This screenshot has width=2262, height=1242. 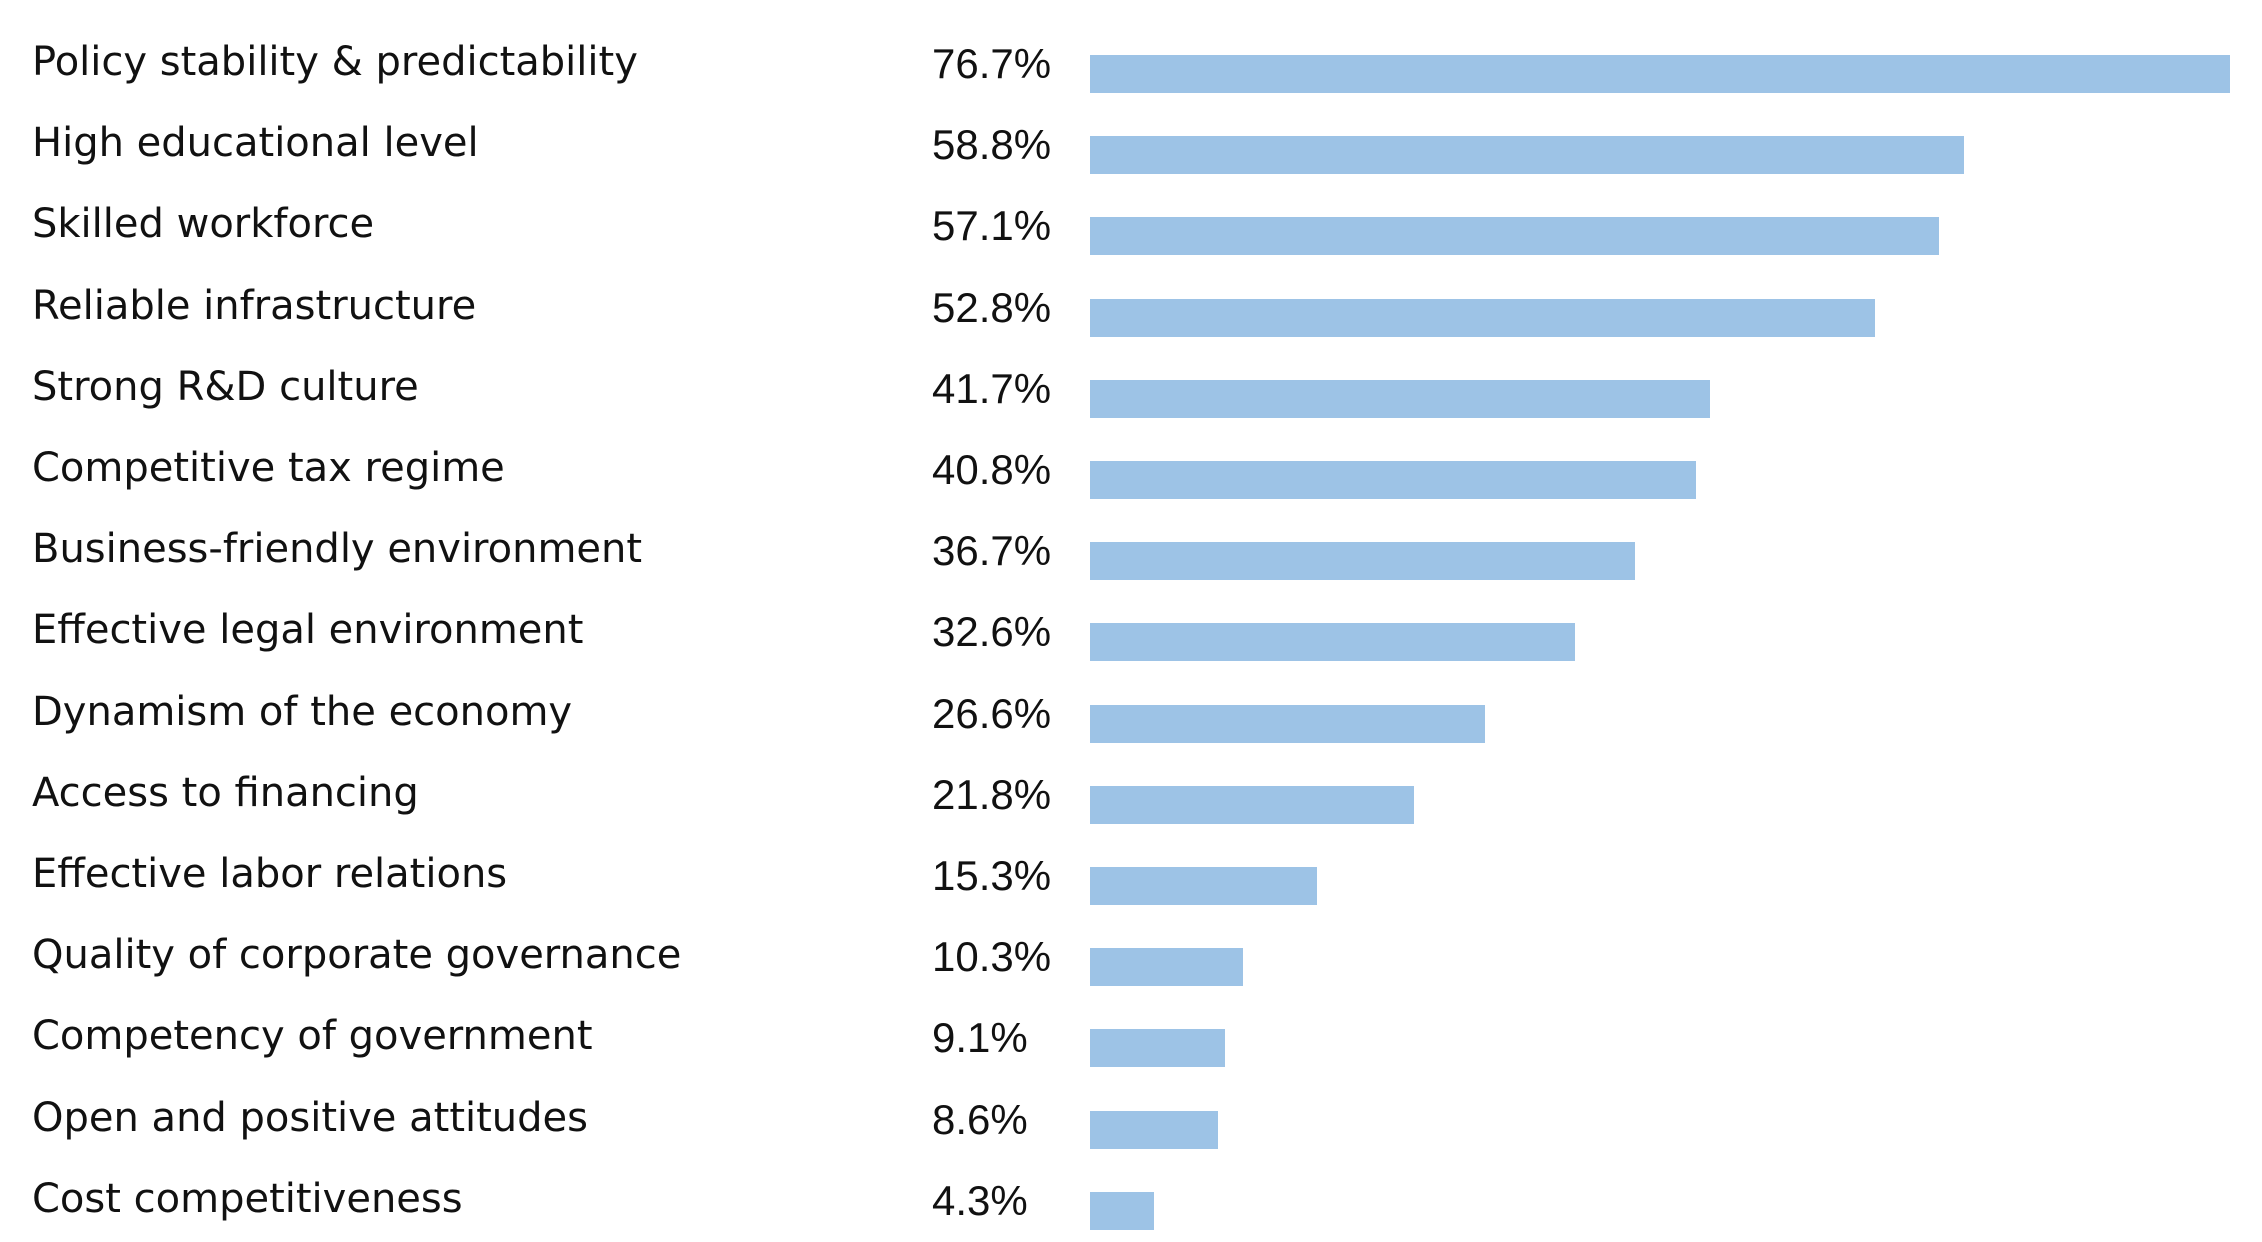 I want to click on category-label: Policy stability & predictability, so click(x=335, y=62).